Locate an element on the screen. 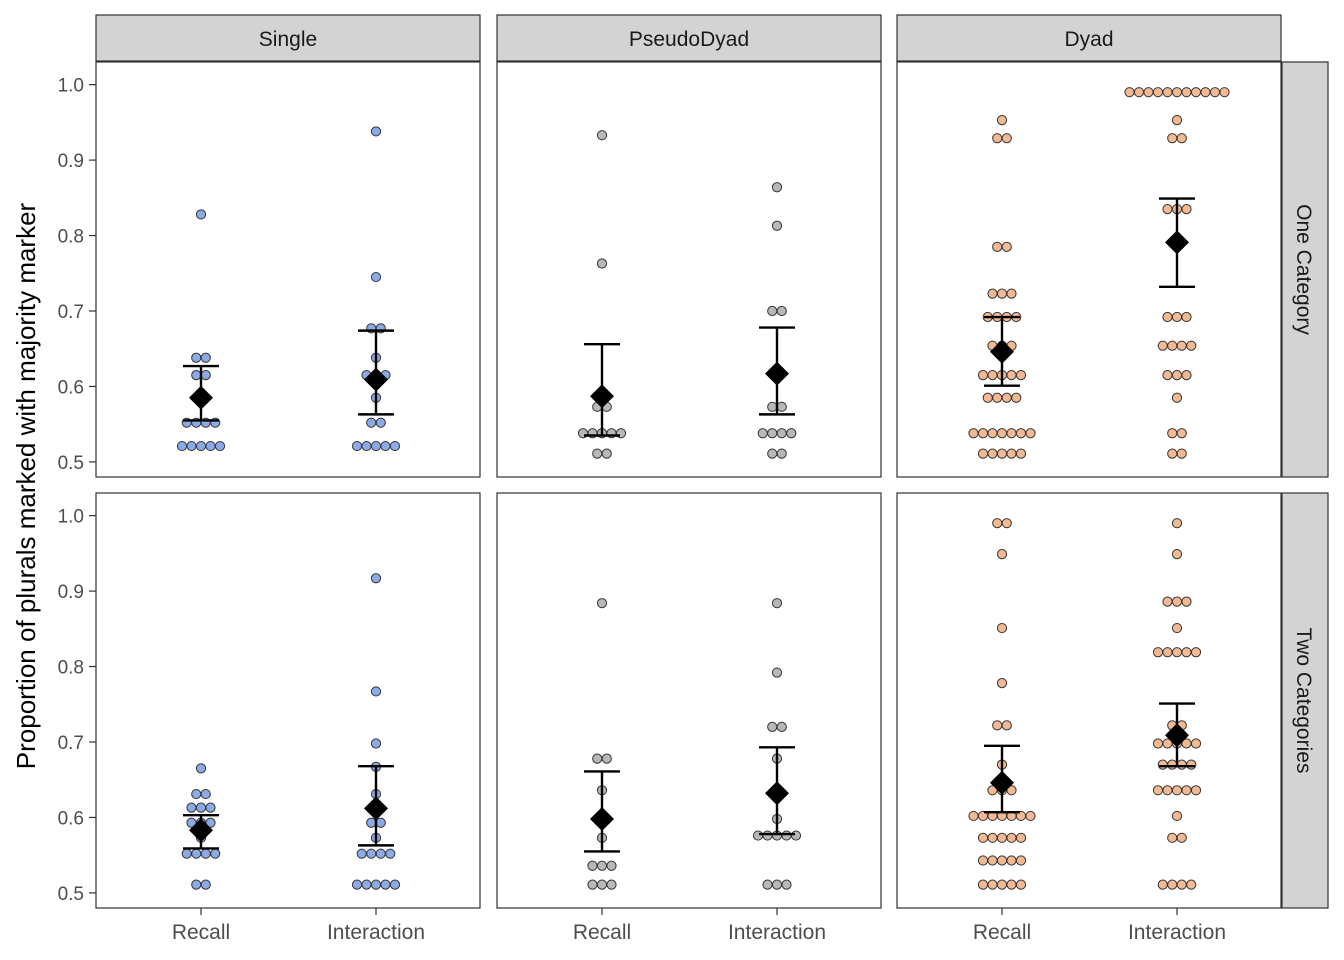 The image size is (1344, 960). x-tick-label: Recall is located at coordinates (602, 932).